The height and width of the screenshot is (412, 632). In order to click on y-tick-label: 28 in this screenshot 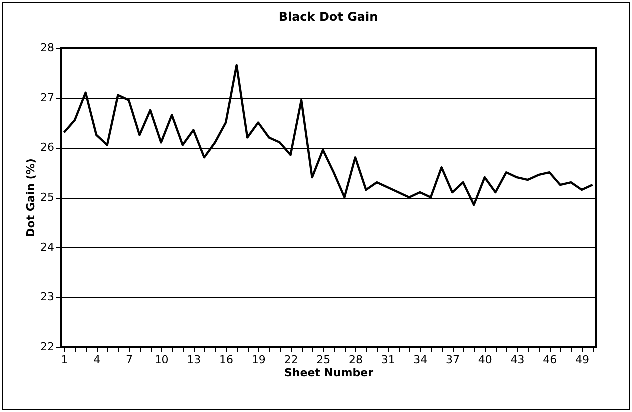, I will do `click(47, 48)`.